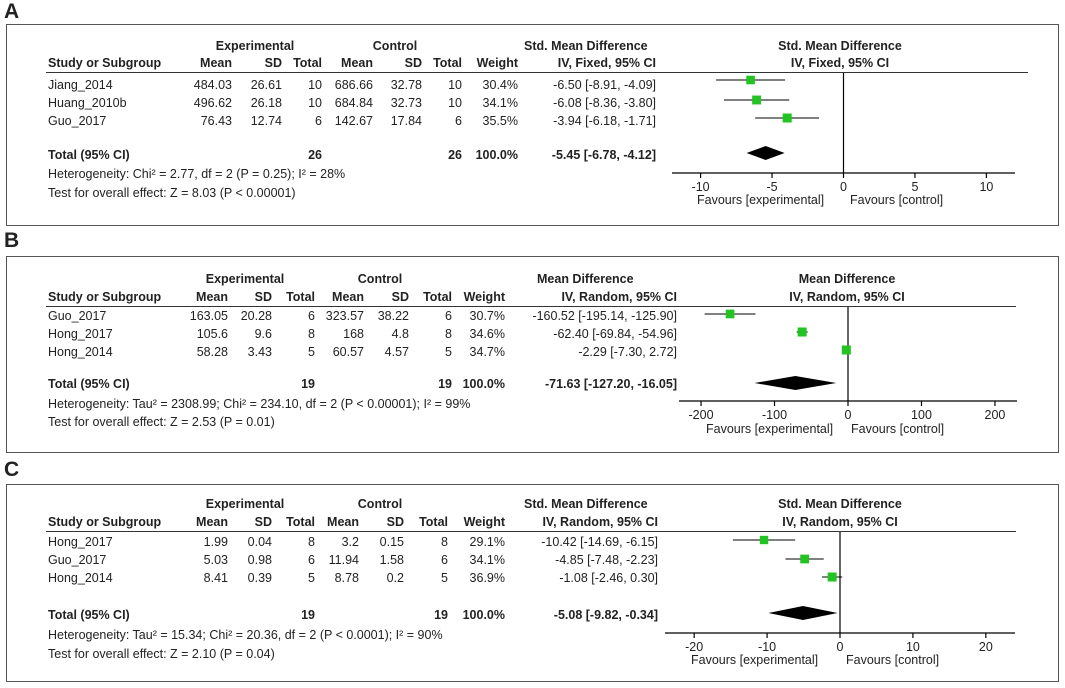 The height and width of the screenshot is (688, 1065). Describe the element at coordinates (89, 155) in the screenshot. I see `total-label: Total (95% CI)` at that location.